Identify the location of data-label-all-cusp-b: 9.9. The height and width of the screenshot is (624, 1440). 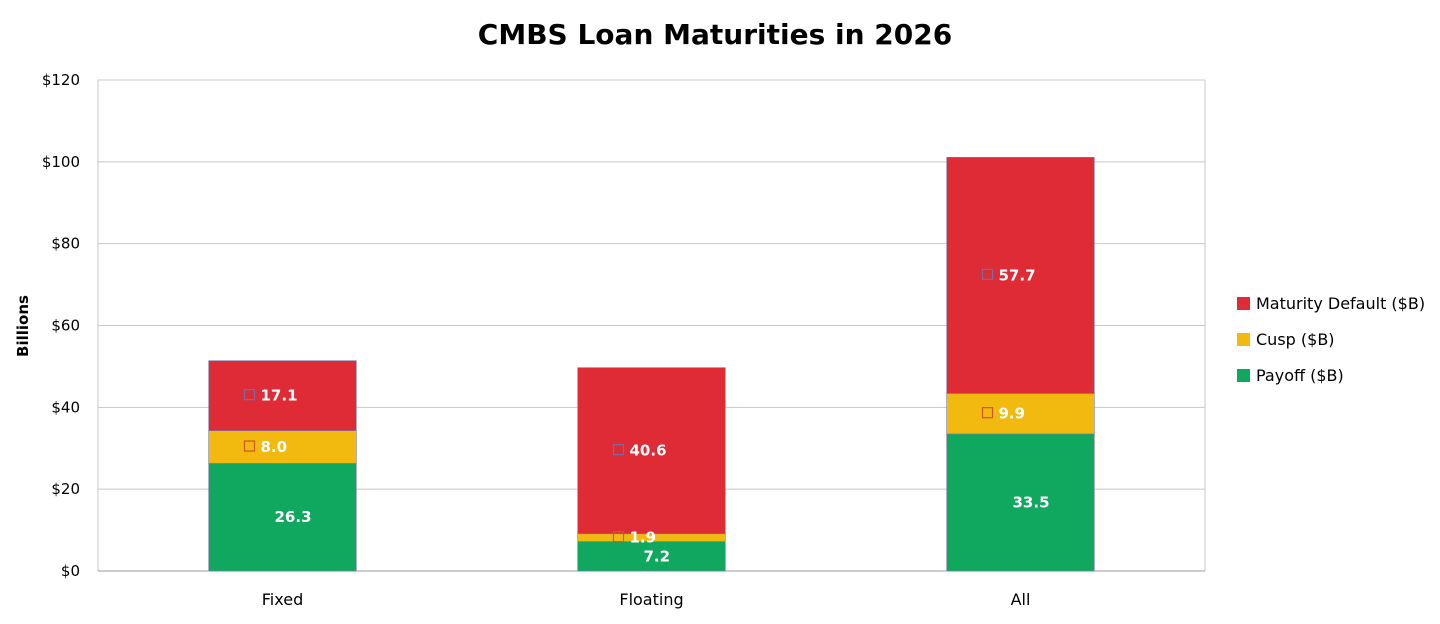
(1012, 414).